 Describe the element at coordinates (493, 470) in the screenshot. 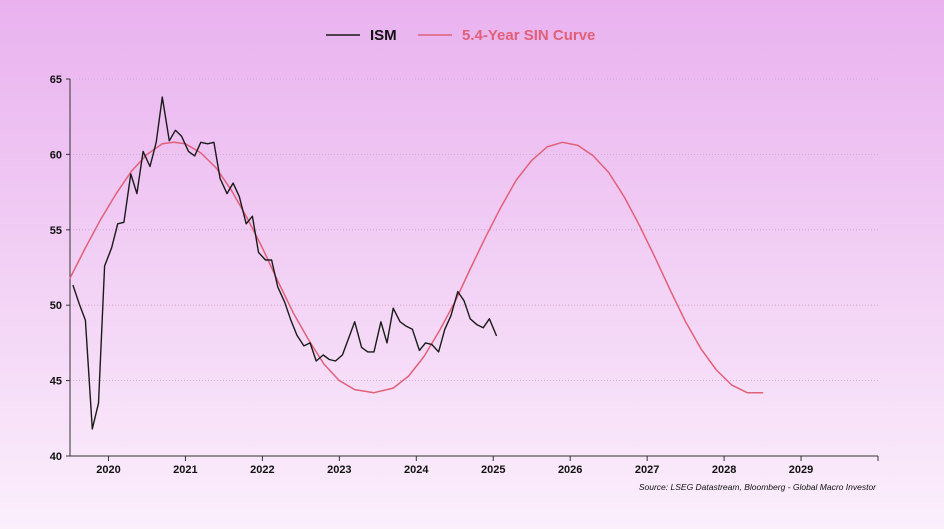

I see `x-tick-label: 2025` at that location.